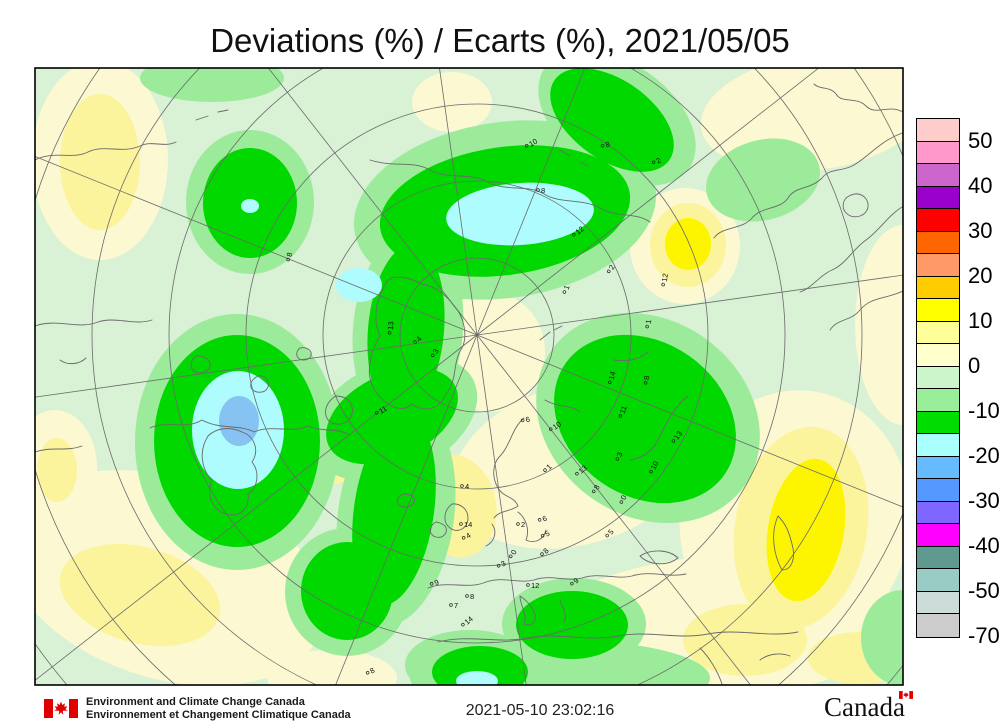 This screenshot has width=1000, height=726. Describe the element at coordinates (984, 635) in the screenshot. I see `legend-tick-label: -70` at that location.